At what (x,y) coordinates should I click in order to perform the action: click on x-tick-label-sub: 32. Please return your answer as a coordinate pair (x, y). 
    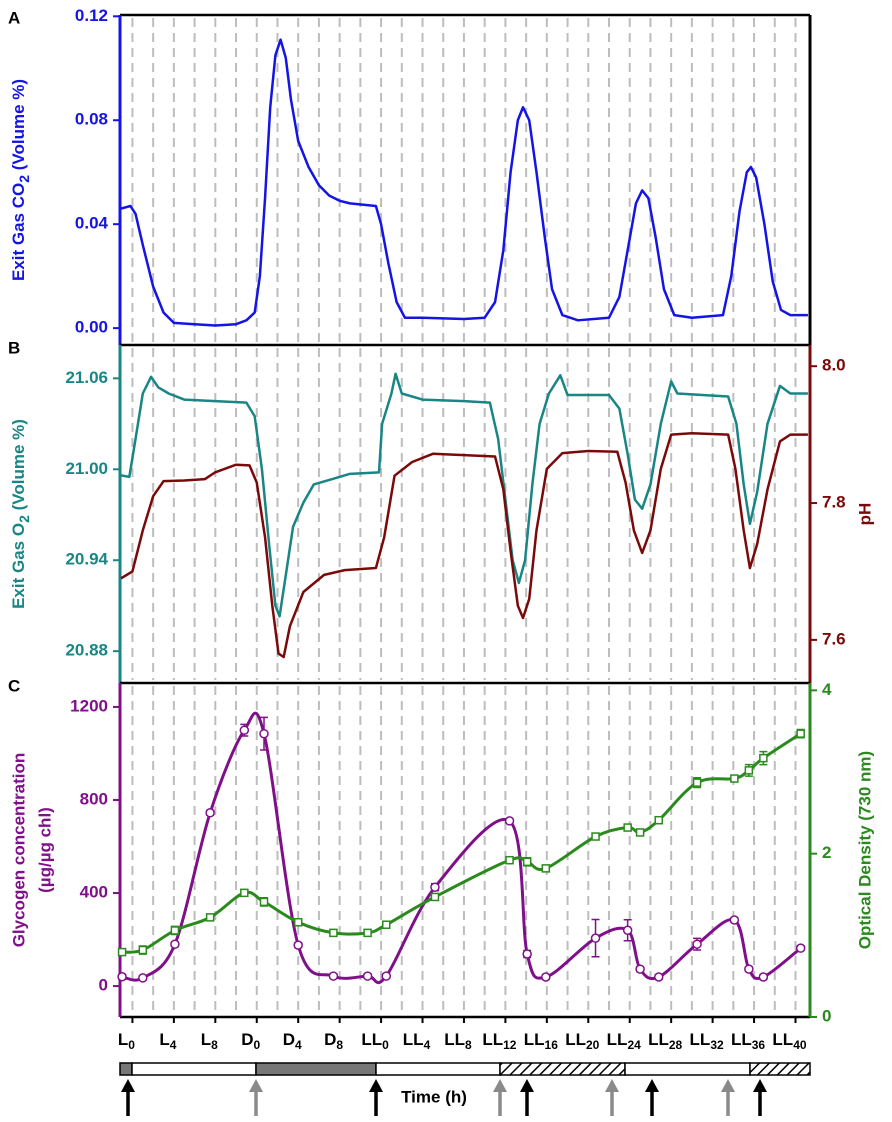
    Looking at the image, I should click on (717, 1045).